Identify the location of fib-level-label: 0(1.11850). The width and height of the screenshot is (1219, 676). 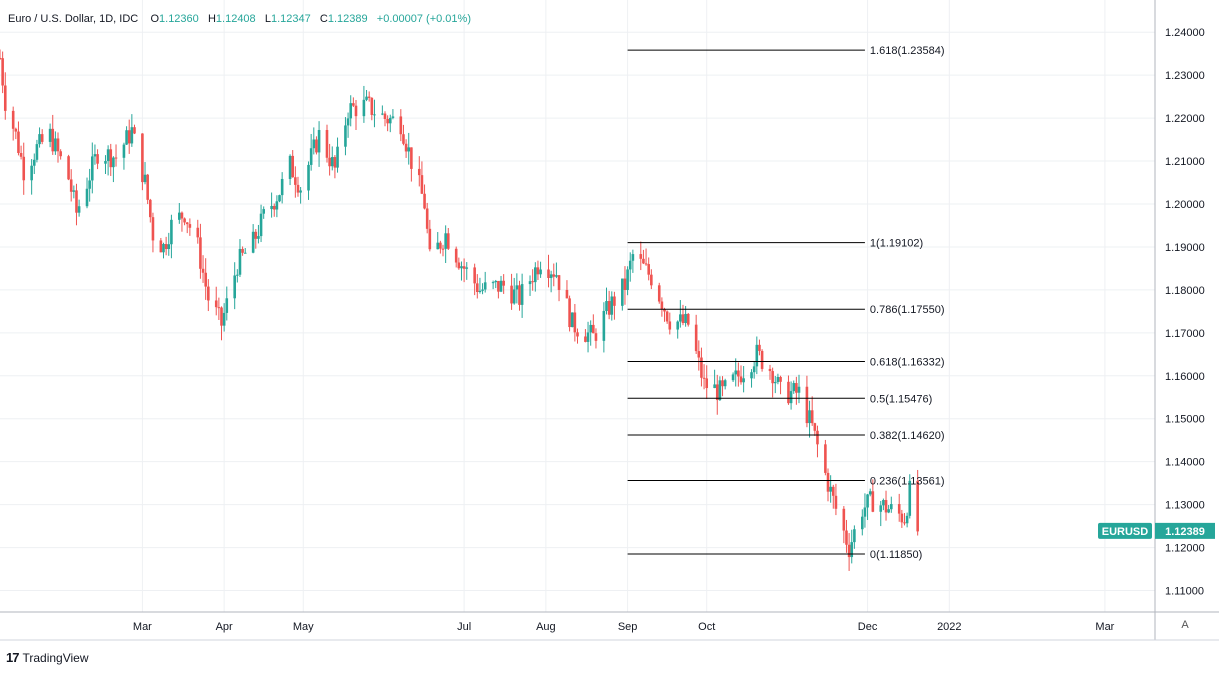
(896, 555).